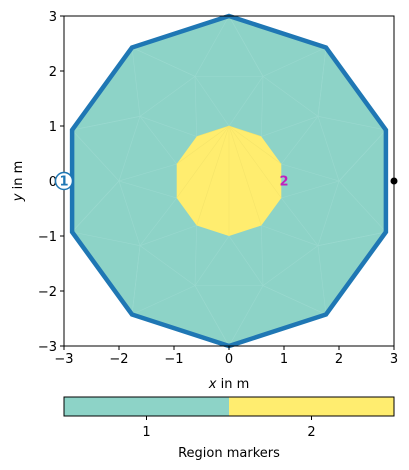 This screenshot has width=409, height=470. Describe the element at coordinates (53, 72) in the screenshot. I see `y-tick-label: 2` at that location.